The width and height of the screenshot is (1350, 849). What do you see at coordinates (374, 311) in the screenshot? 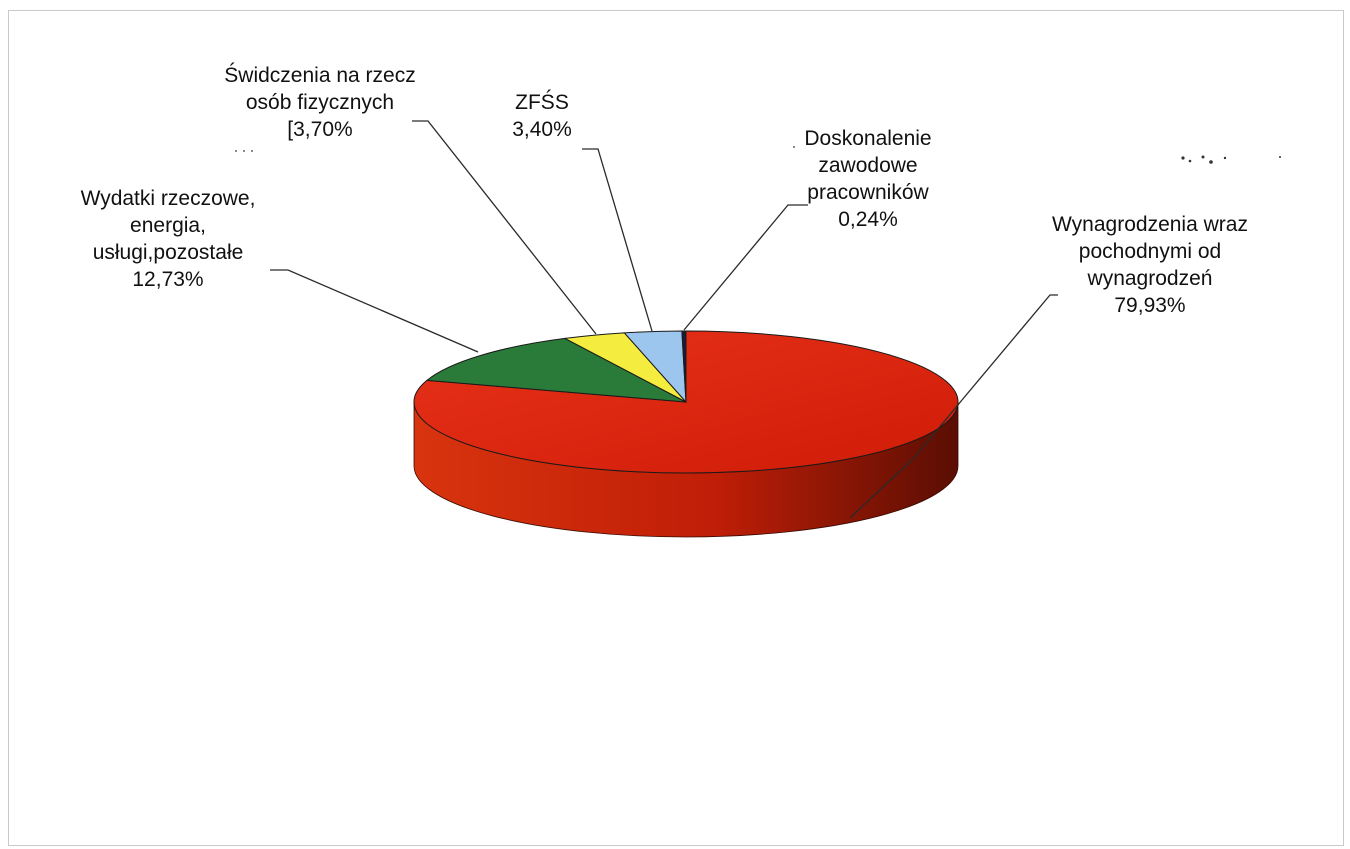
I see `leader-line-wydatki-rzeczowe` at bounding box center [374, 311].